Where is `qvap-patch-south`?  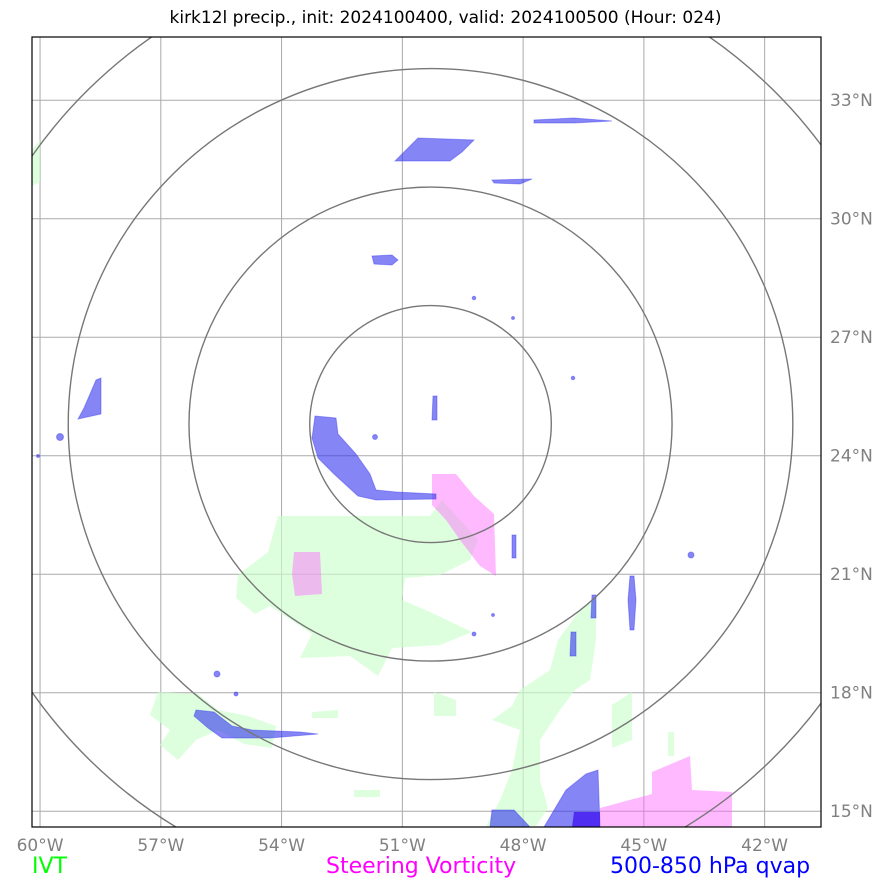 qvap-patch-south is located at coordinates (510, 818).